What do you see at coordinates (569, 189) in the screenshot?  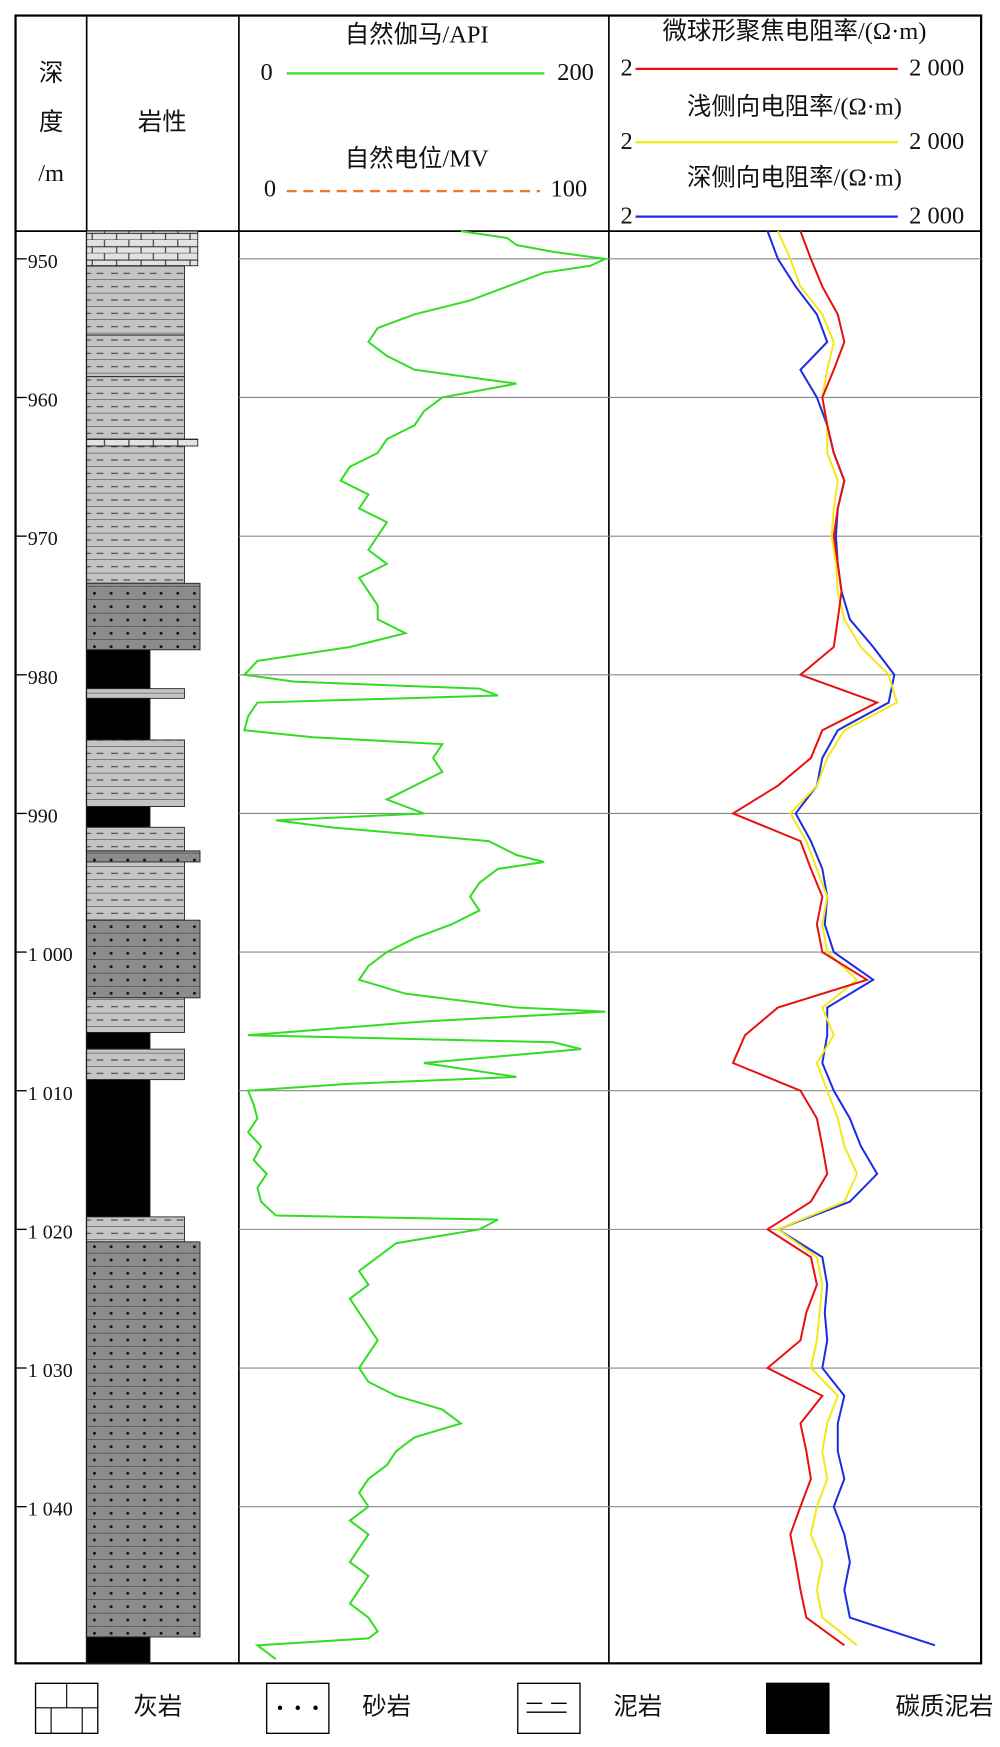 I see `scale-label: 100` at bounding box center [569, 189].